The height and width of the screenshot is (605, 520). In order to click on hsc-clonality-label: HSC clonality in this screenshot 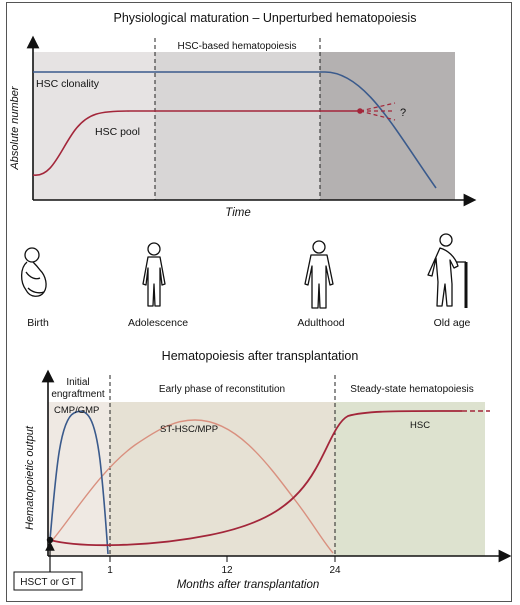, I will do `click(68, 84)`.